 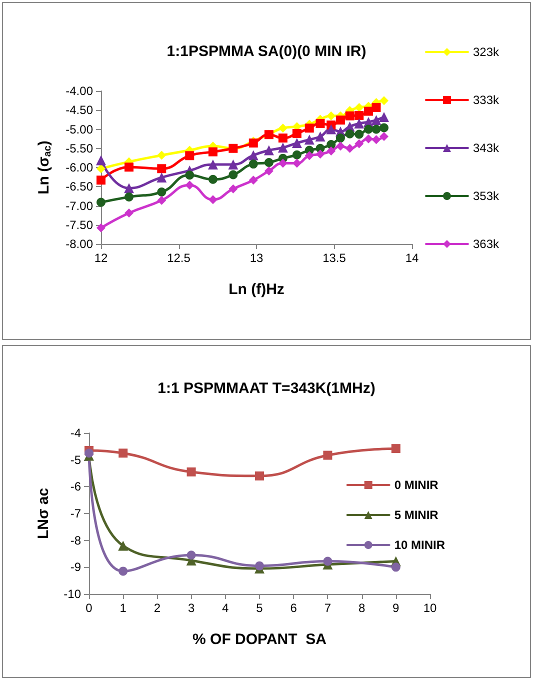 I want to click on y-tick-label: -6.50, so click(x=80, y=187).